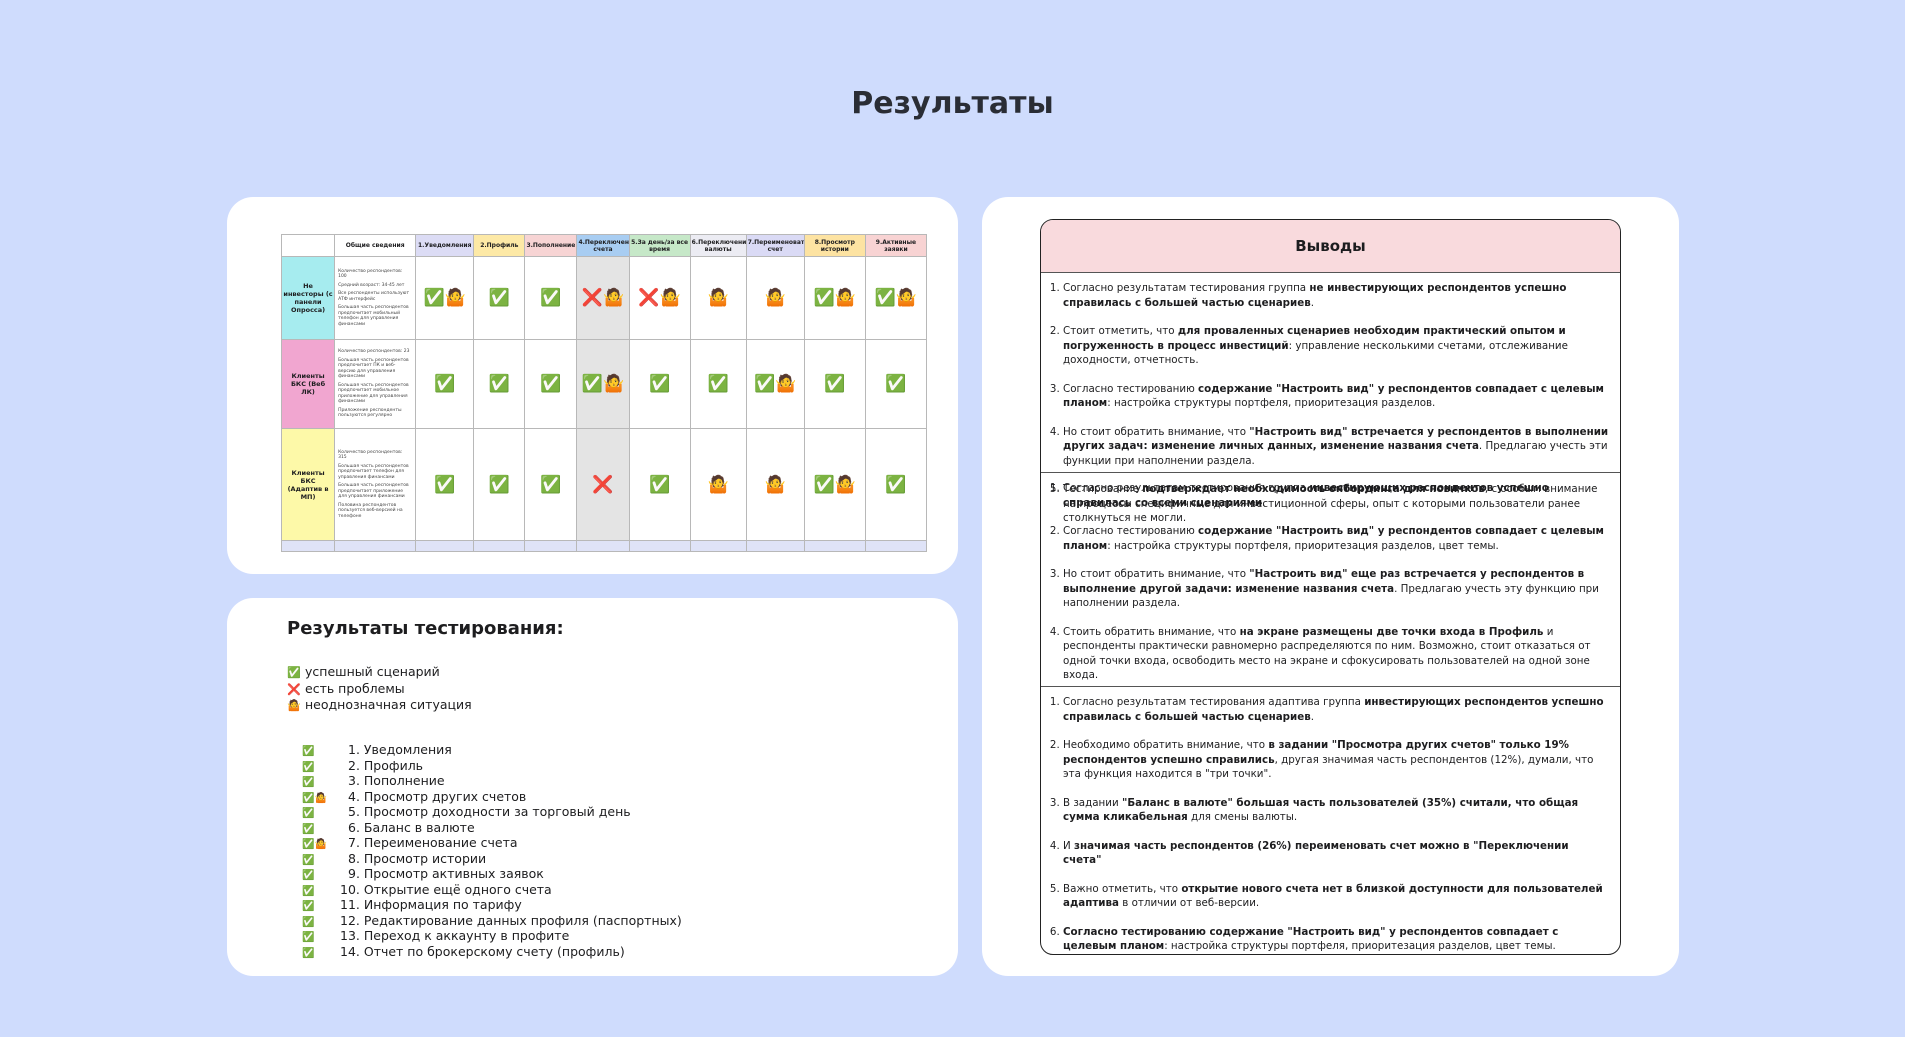 Image resolution: width=1905 pixels, height=1037 pixels. I want to click on scenario-item: ✅ 6. Баланс в валюте, so click(388, 827).